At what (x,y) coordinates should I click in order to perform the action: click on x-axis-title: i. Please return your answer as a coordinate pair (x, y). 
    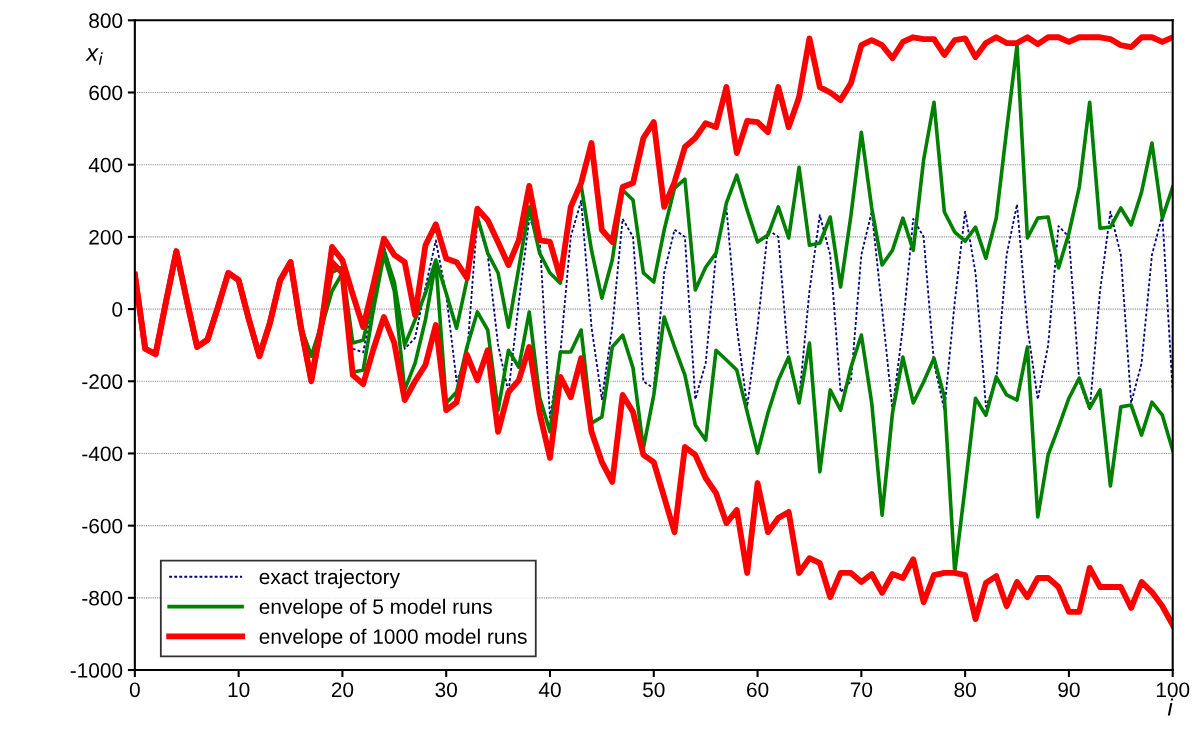
    Looking at the image, I should click on (1170, 707).